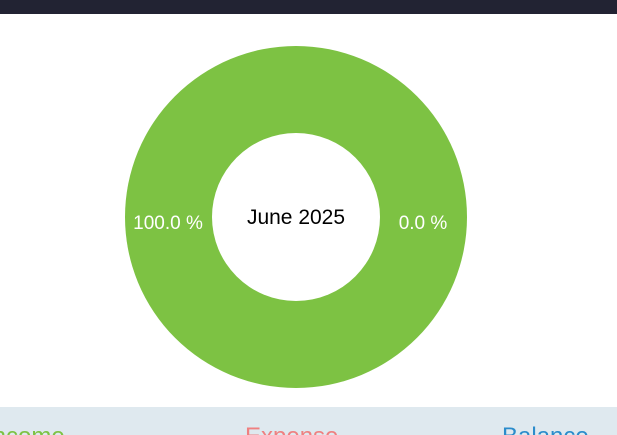 The width and height of the screenshot is (617, 435). I want to click on expense-tab-label: Expense, so click(291, 428).